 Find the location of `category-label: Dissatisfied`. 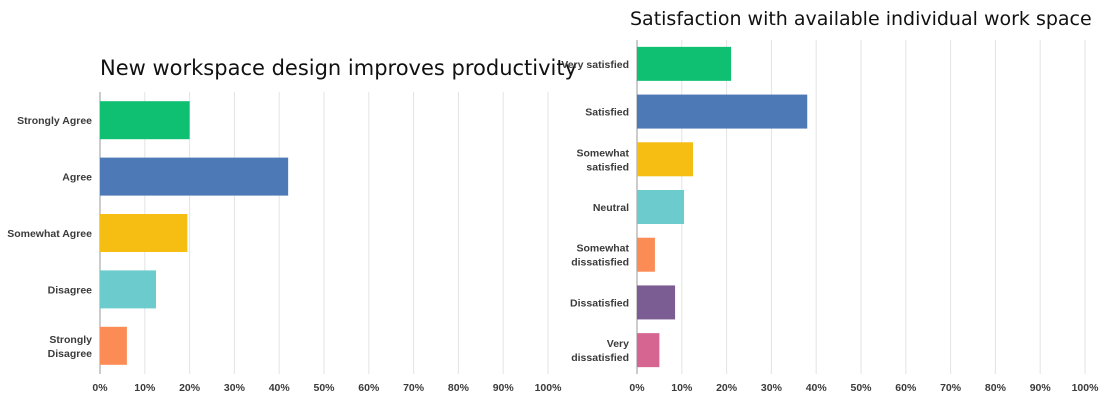

category-label: Dissatisfied is located at coordinates (599, 303).